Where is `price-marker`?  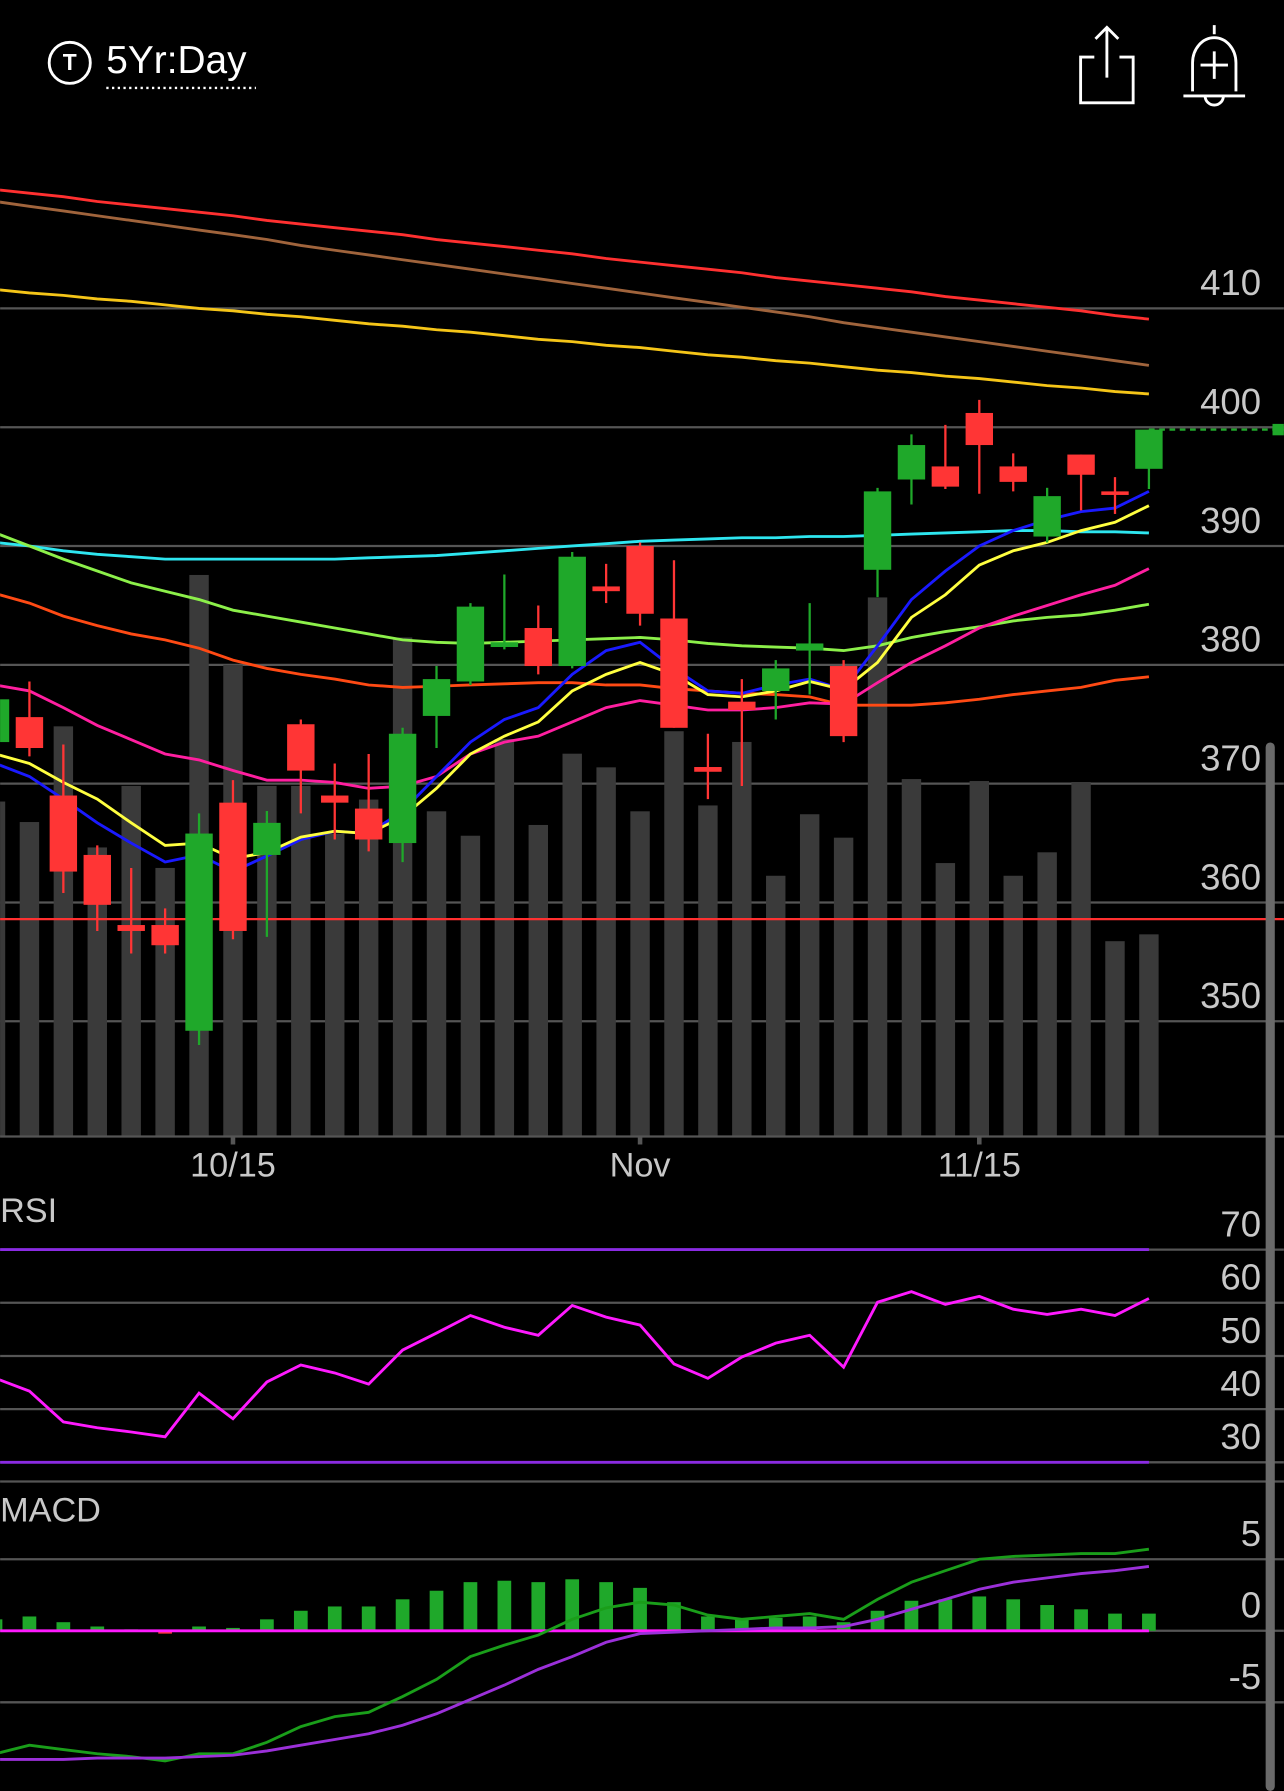
price-marker is located at coordinates (1278, 429).